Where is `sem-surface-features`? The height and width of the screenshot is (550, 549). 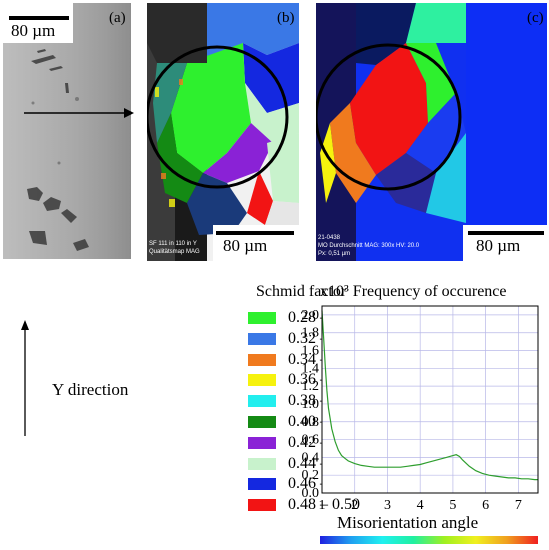
sem-surface-features is located at coordinates (58, 150).